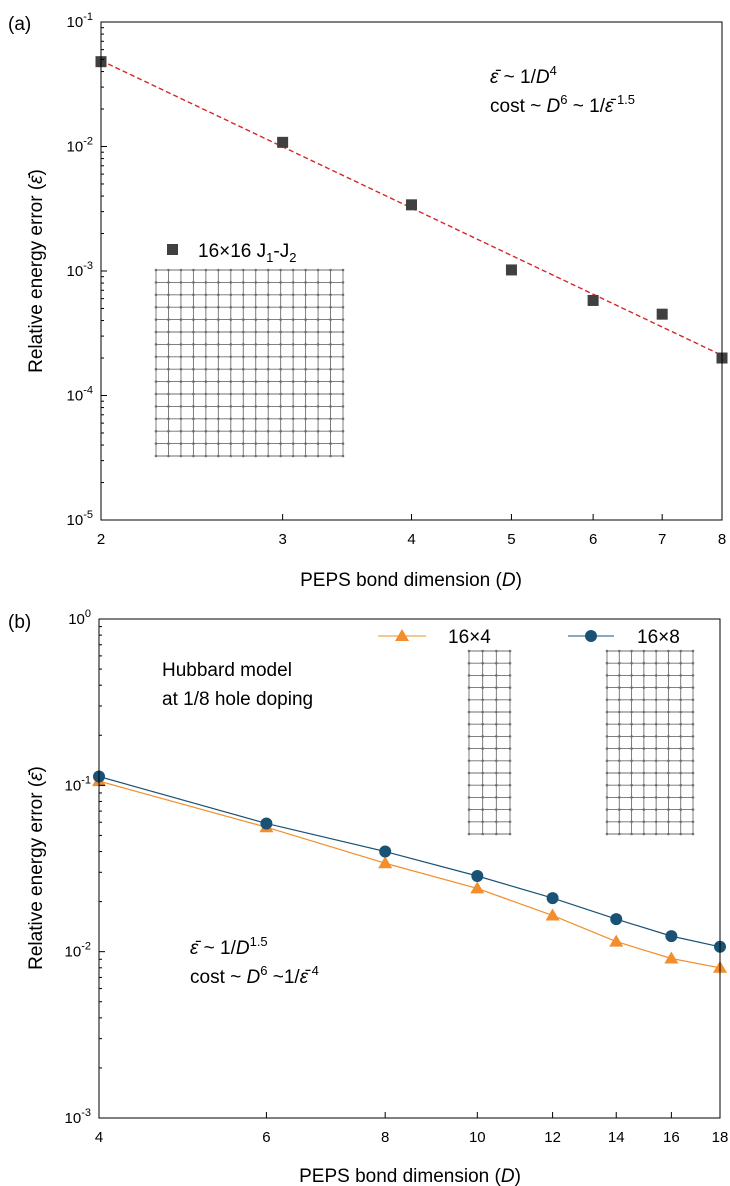 The height and width of the screenshot is (1186, 730). What do you see at coordinates (409, 861) in the screenshot?
I see `series-line-16x8` at bounding box center [409, 861].